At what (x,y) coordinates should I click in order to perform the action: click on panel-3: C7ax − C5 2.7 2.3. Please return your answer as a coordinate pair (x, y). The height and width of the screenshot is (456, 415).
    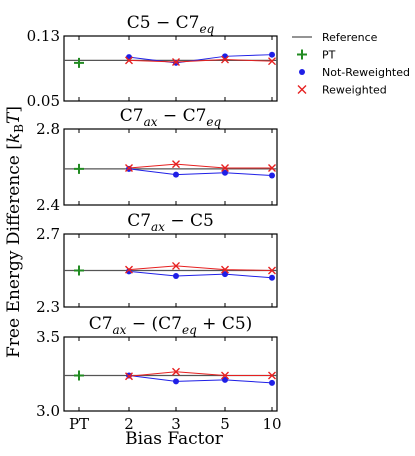
    Looking at the image, I should click on (157, 263).